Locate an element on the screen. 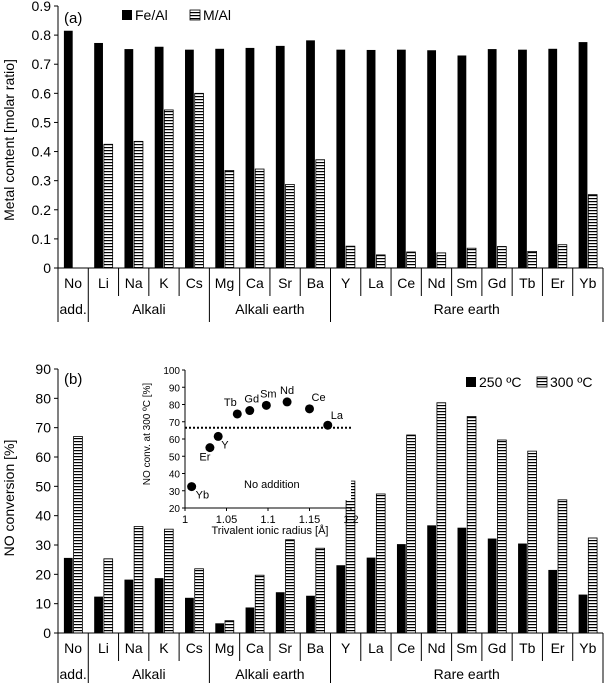  panel-b-bar-300-c-na is located at coordinates (138, 580).